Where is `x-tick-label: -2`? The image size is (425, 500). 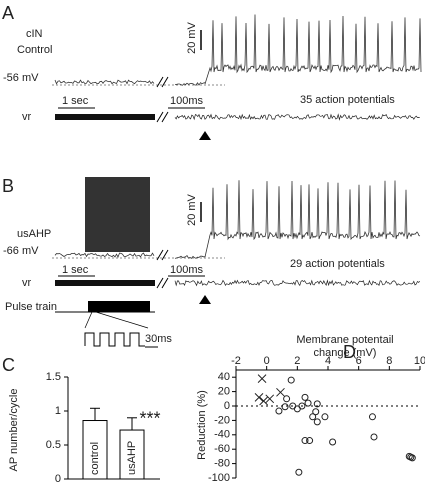
x-tick-label: -2 is located at coordinates (236, 361).